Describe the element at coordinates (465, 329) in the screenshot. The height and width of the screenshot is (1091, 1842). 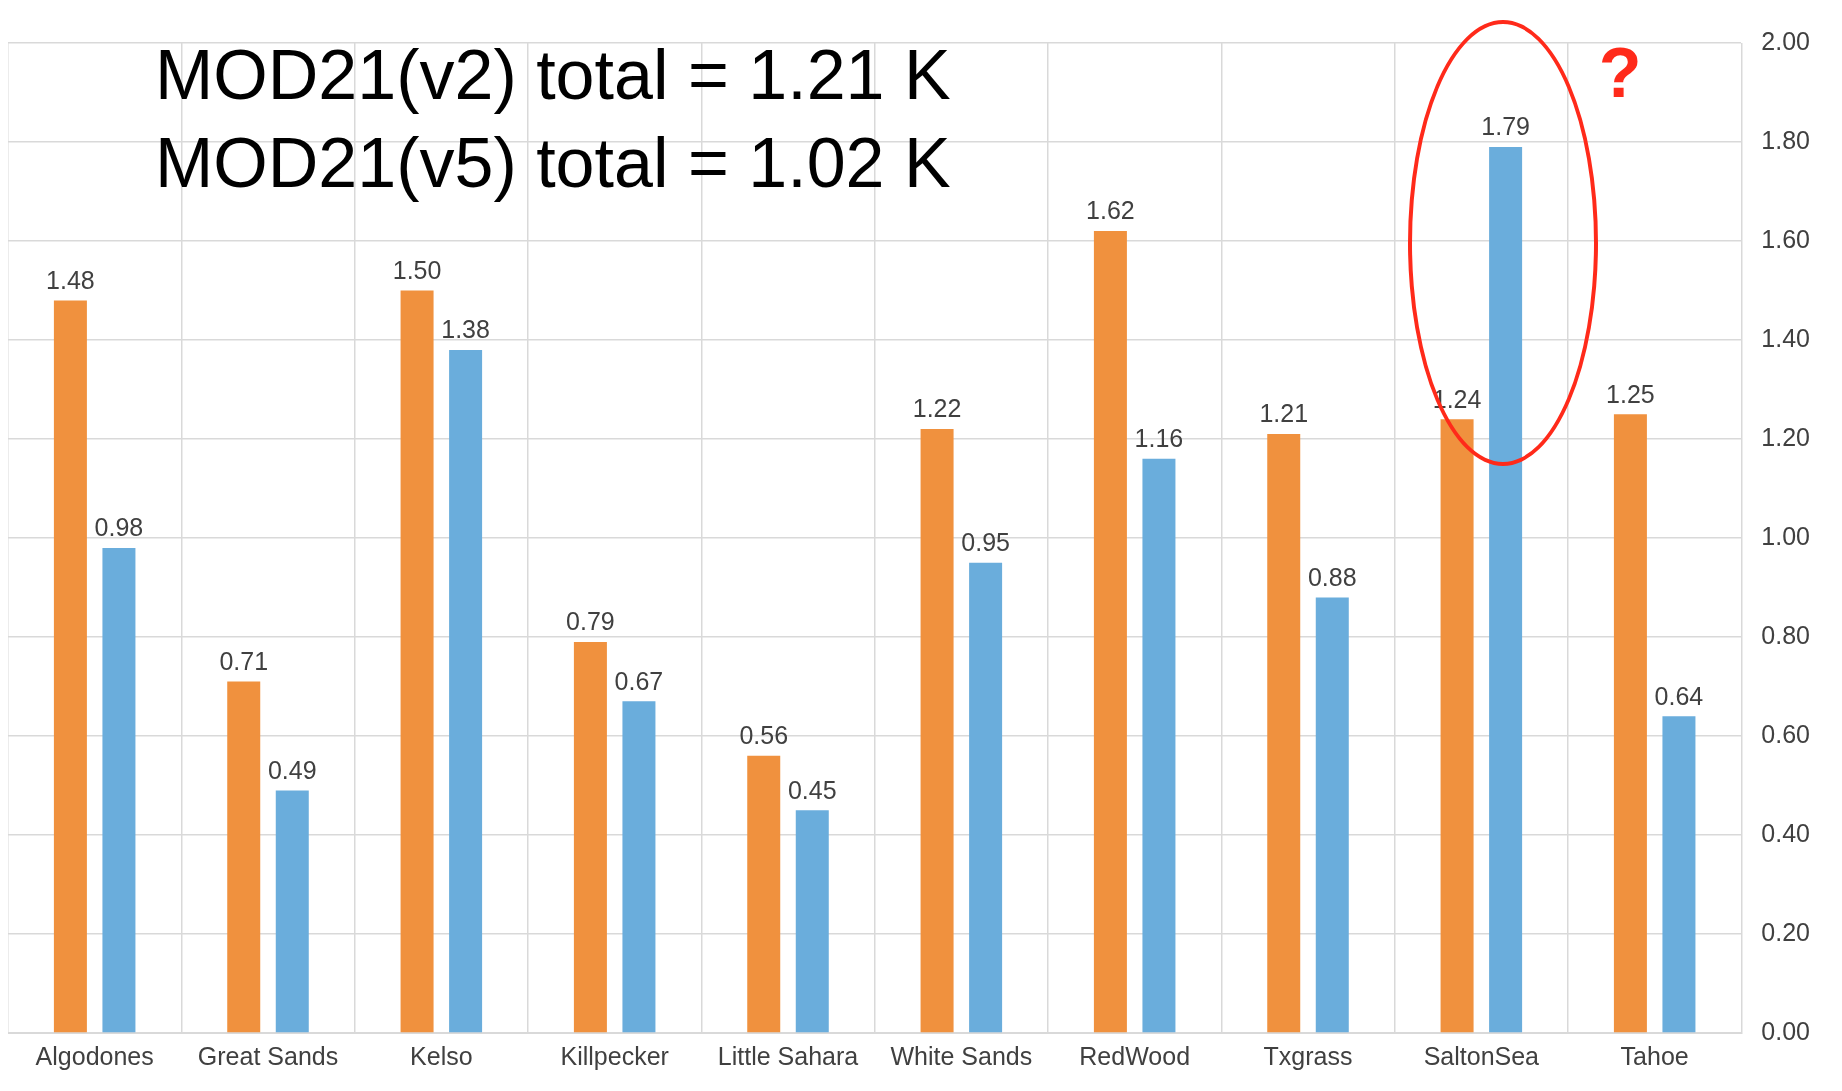
I see `data-label: 1.38` at that location.